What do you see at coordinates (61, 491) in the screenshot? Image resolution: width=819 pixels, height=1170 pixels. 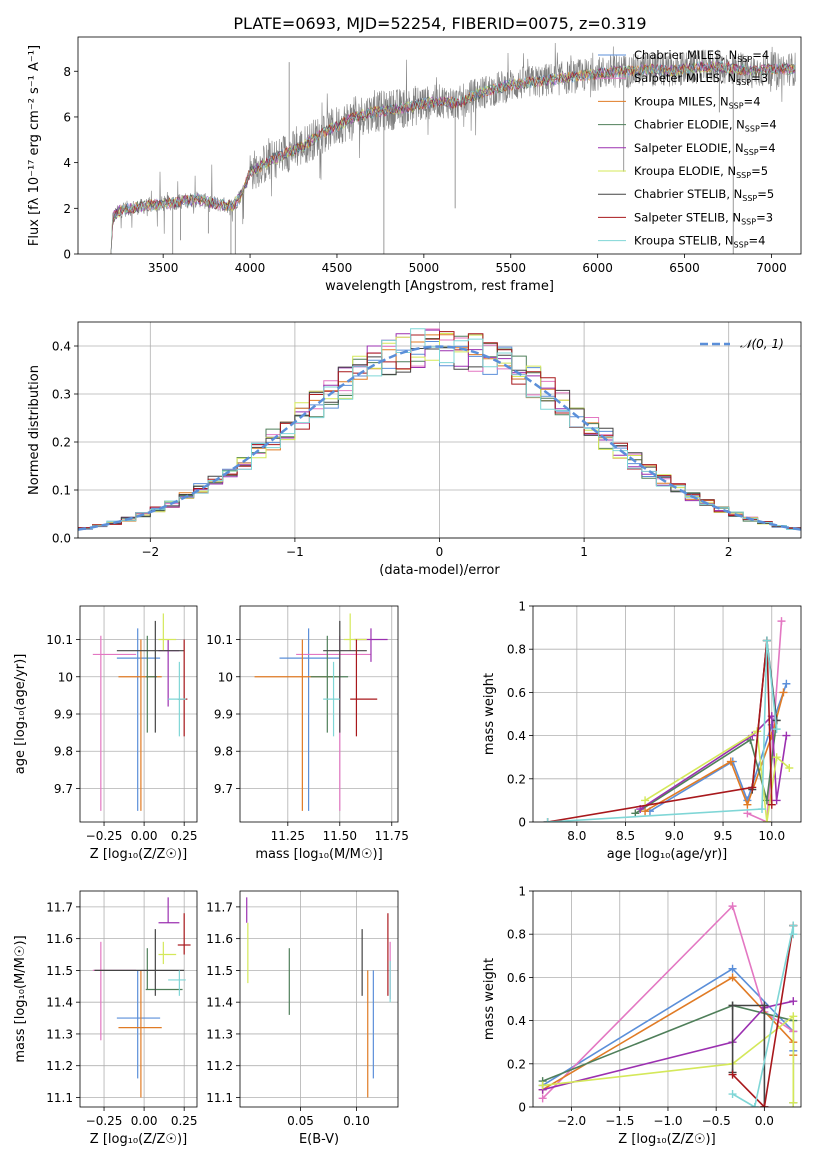 I see `residuals-ytick-label: 0.1` at bounding box center [61, 491].